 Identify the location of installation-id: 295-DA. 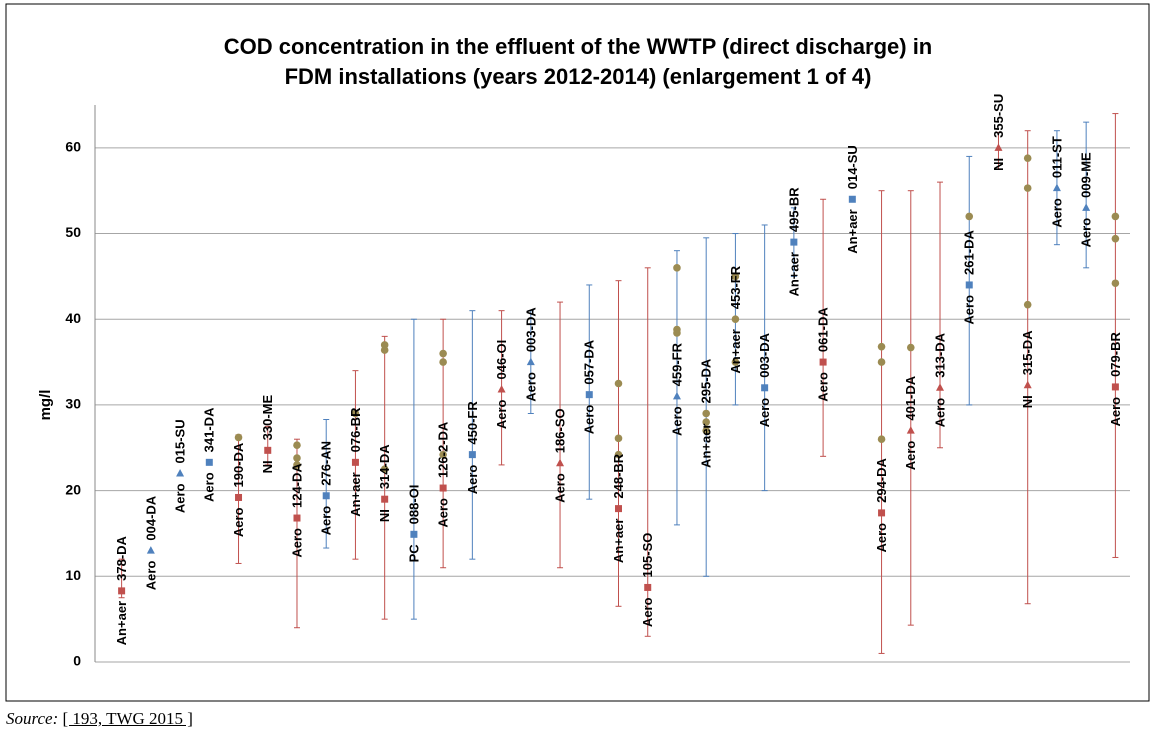
(706, 380).